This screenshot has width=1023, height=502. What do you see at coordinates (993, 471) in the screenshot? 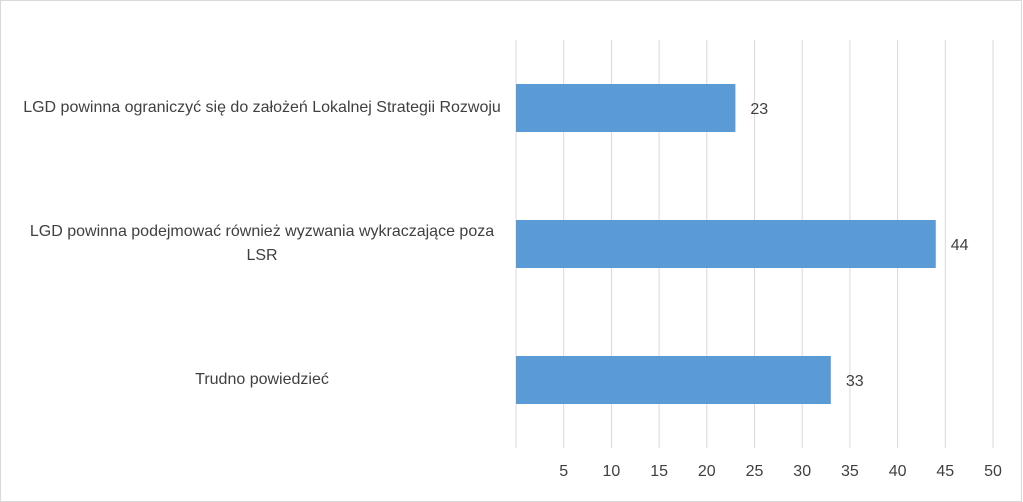
I see `x-tick-label: 50` at bounding box center [993, 471].